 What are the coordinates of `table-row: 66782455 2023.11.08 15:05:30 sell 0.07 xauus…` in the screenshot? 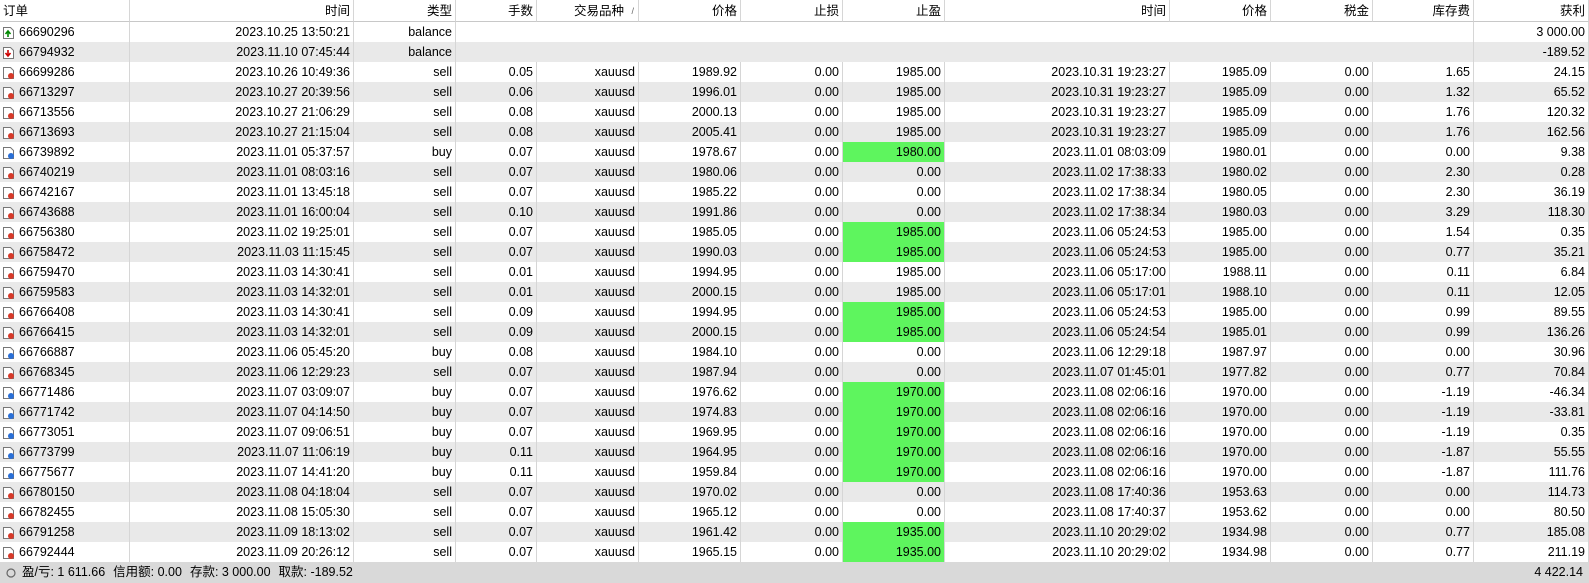 It's located at (794, 512).